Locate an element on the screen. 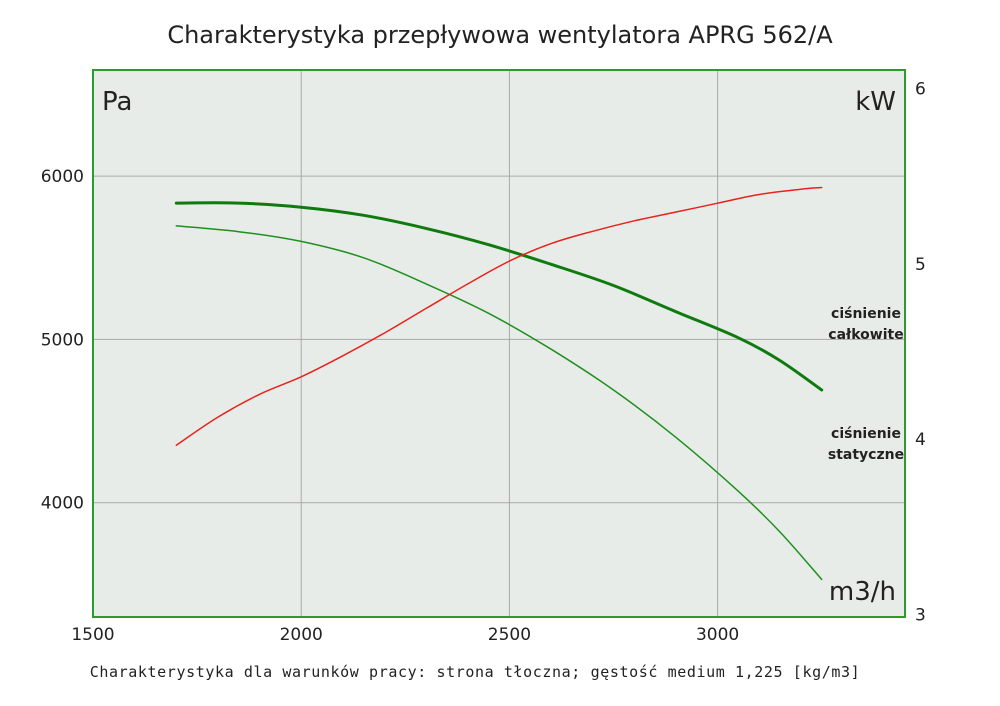  x-tick-label-1500: 1500 is located at coordinates (92, 635).